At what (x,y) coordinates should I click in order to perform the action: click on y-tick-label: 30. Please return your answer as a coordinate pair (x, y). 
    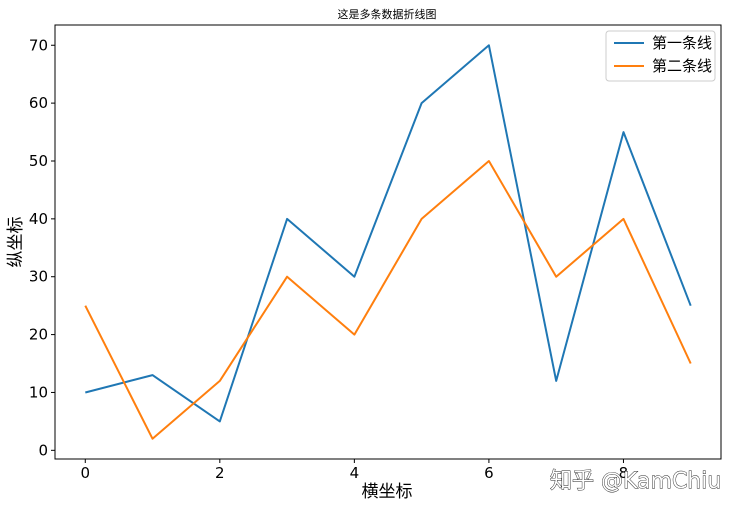
    Looking at the image, I should click on (38, 277).